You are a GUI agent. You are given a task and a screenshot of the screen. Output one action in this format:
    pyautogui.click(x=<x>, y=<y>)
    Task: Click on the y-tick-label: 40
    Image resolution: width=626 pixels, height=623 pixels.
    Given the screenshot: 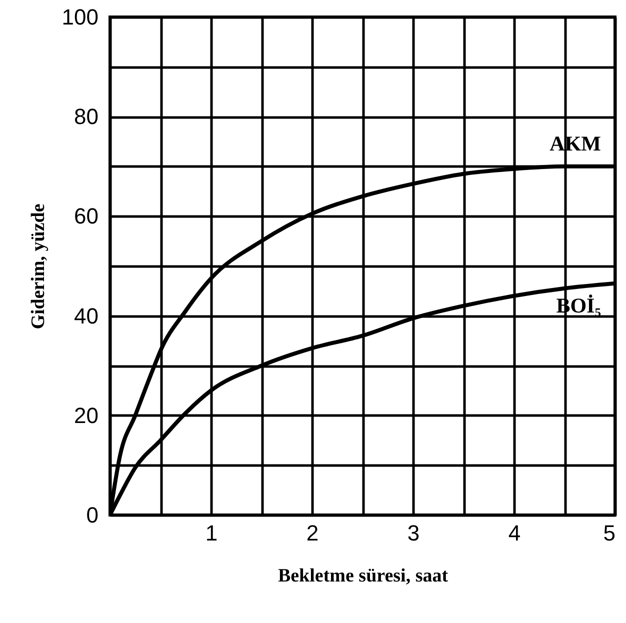 What is the action you would take?
    pyautogui.click(x=86, y=315)
    